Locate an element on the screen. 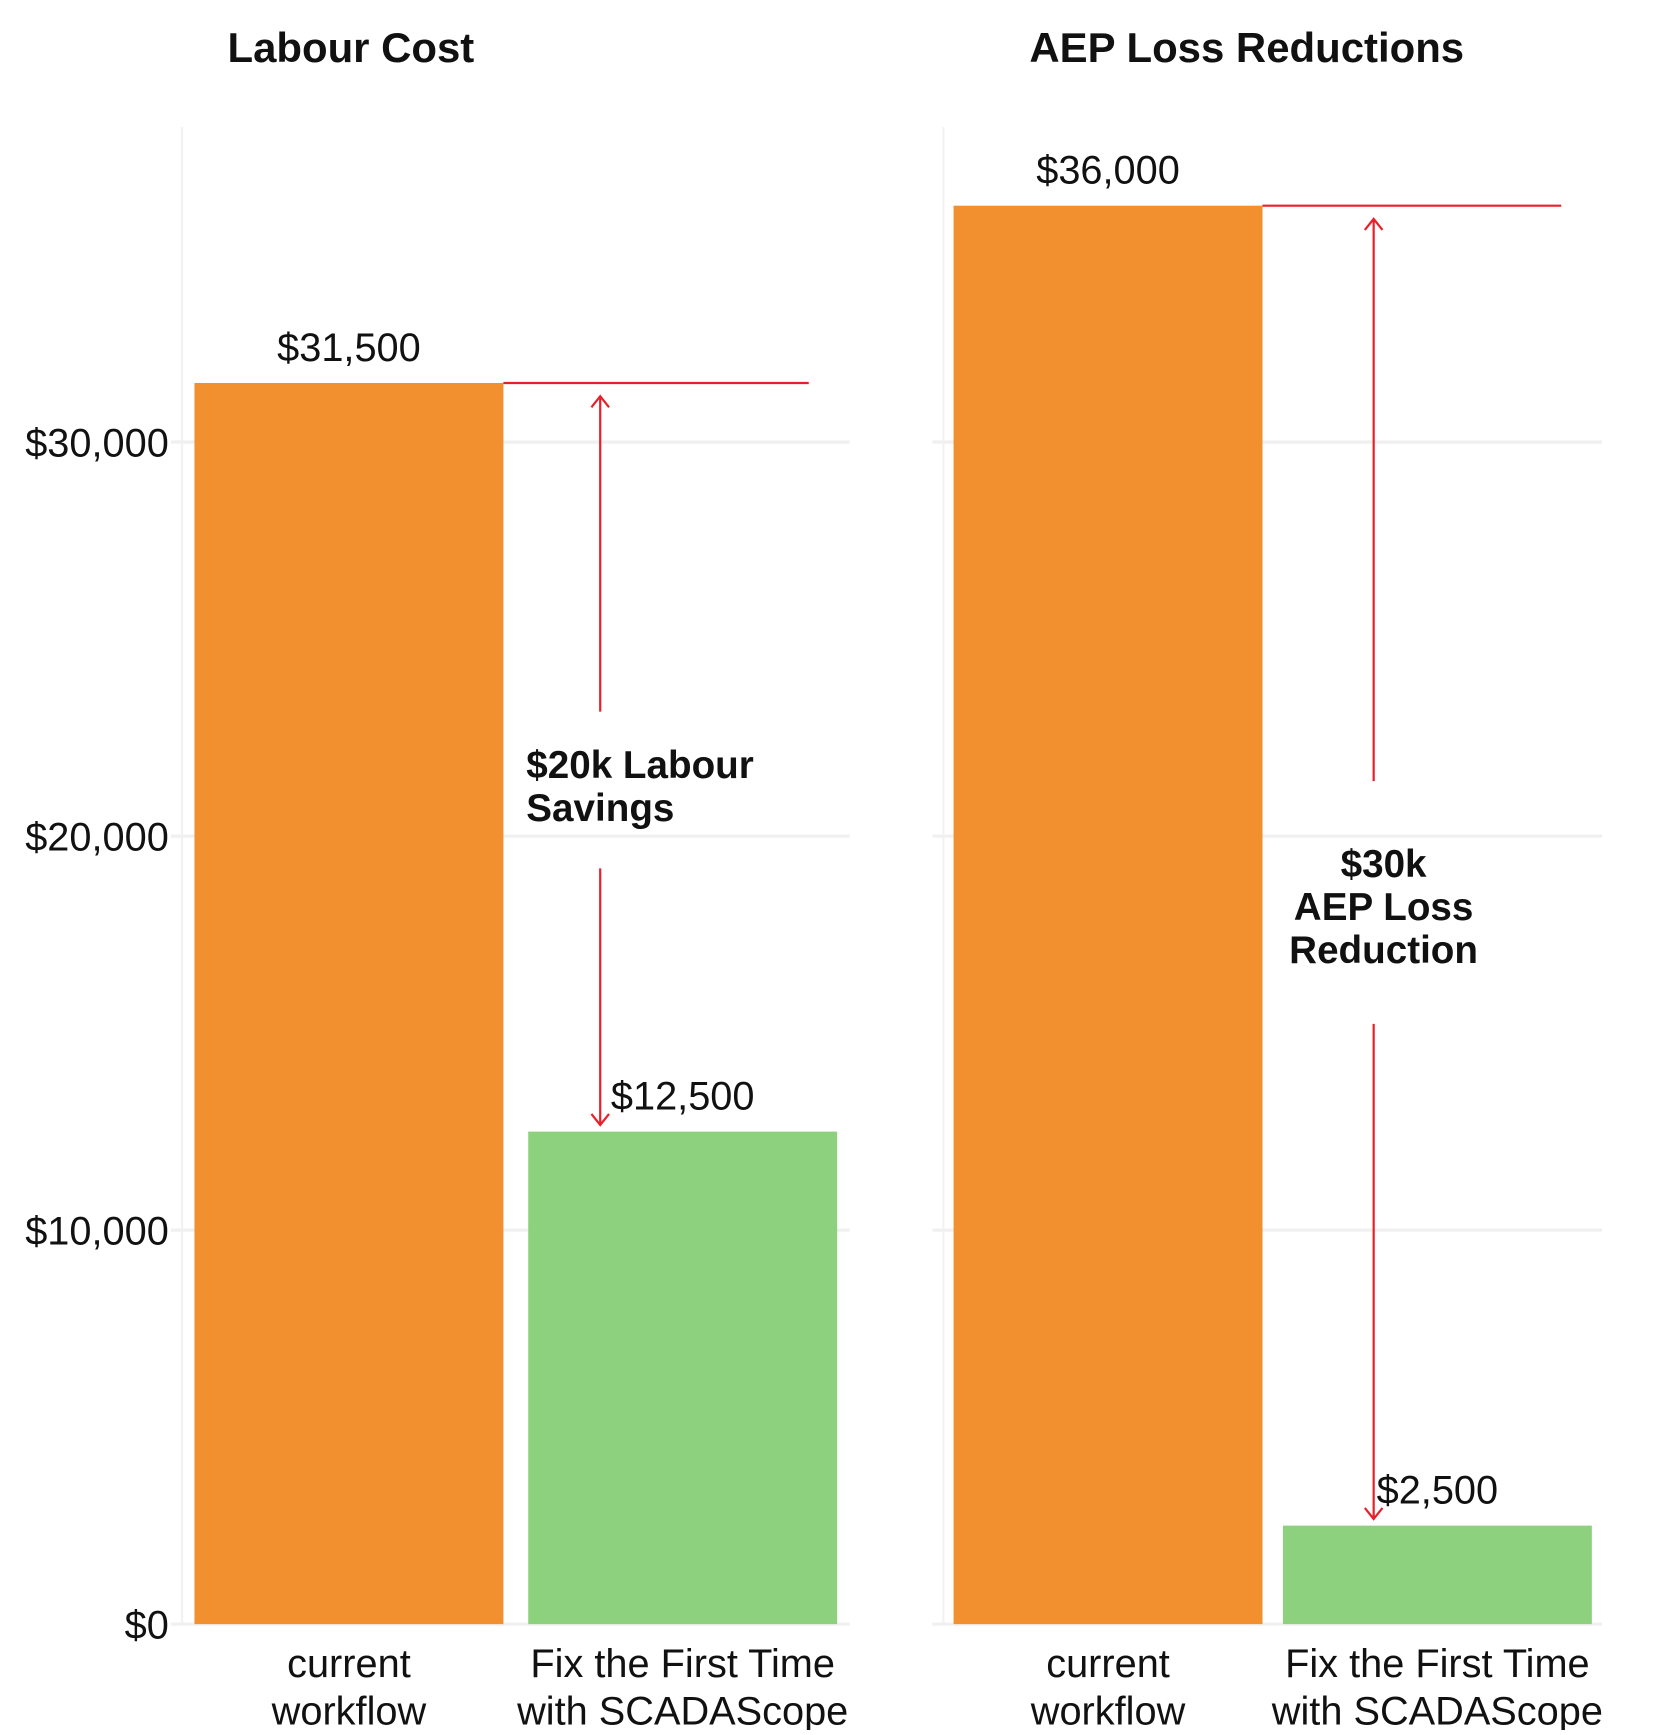 The image size is (1655, 1735). y-tick-label: $30,000 is located at coordinates (97, 443).